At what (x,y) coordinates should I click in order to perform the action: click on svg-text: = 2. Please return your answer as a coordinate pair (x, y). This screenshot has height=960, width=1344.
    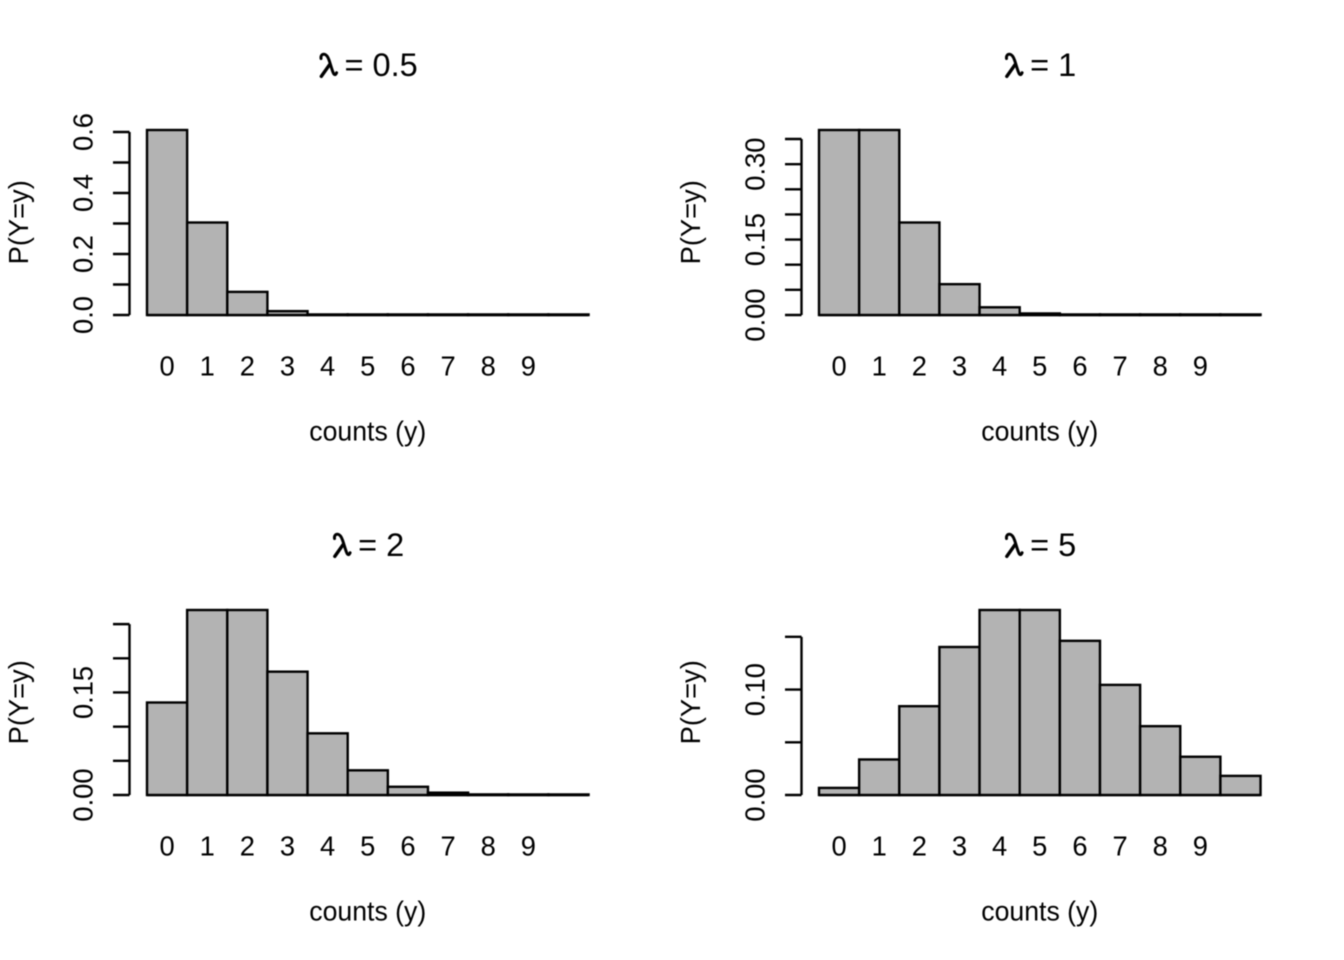
    Looking at the image, I should click on (381, 545).